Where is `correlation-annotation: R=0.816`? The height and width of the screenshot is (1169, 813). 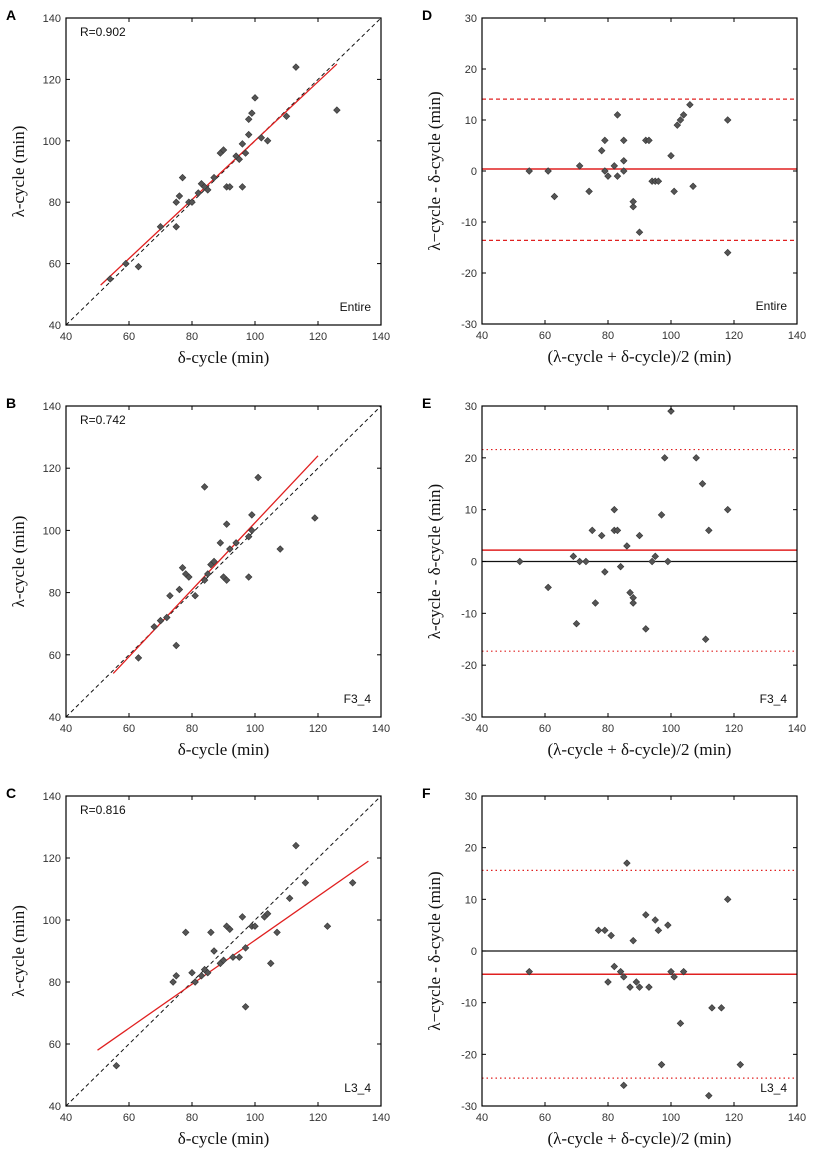
correlation-annotation: R=0.816 is located at coordinates (103, 810).